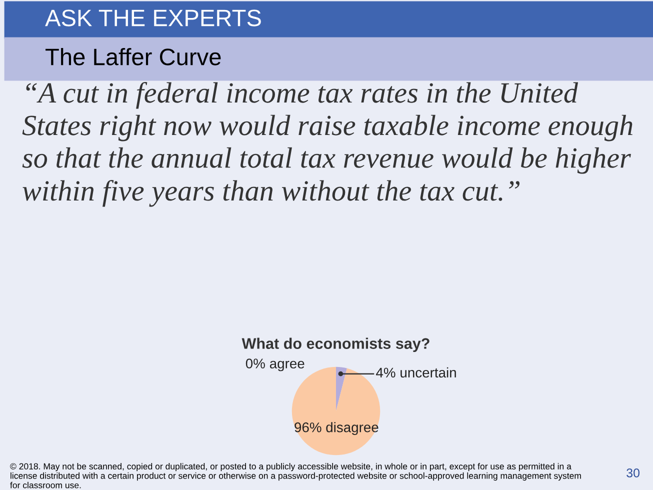 Image resolution: width=653 pixels, height=490 pixels. I want to click on text: The Laffer Curve, so click(133, 57).